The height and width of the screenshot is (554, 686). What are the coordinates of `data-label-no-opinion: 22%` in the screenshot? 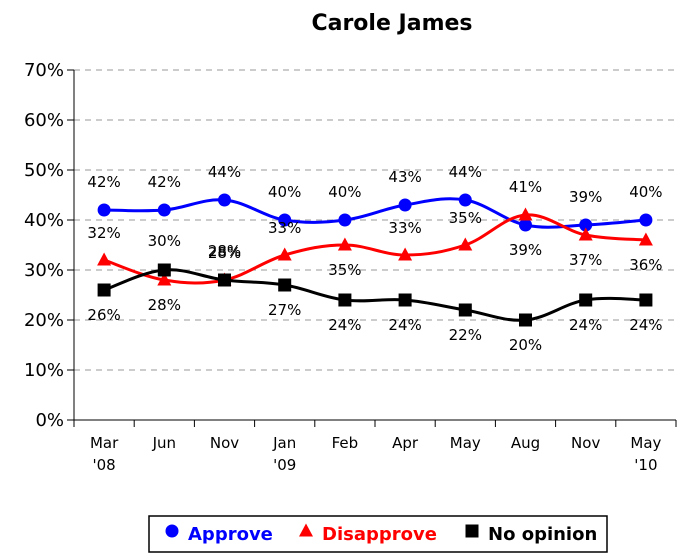 It's located at (465, 335).